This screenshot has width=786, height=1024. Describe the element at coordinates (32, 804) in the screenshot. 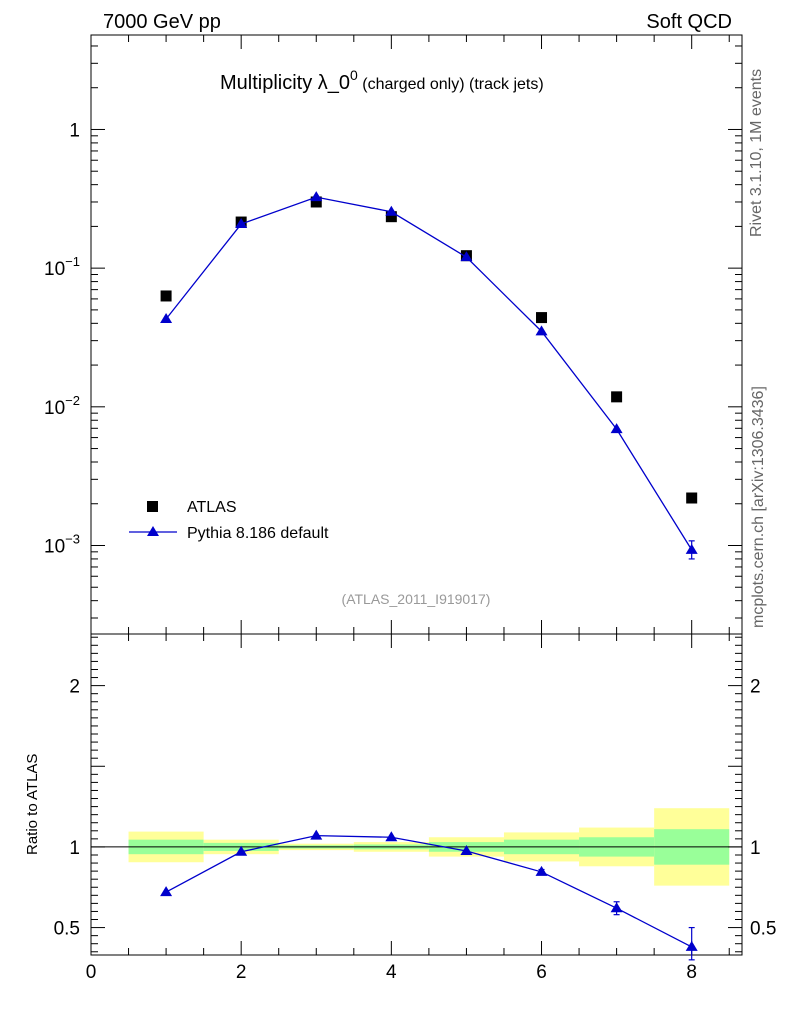

I see `ratio-ylabel: Ratio to ATLAS` at that location.